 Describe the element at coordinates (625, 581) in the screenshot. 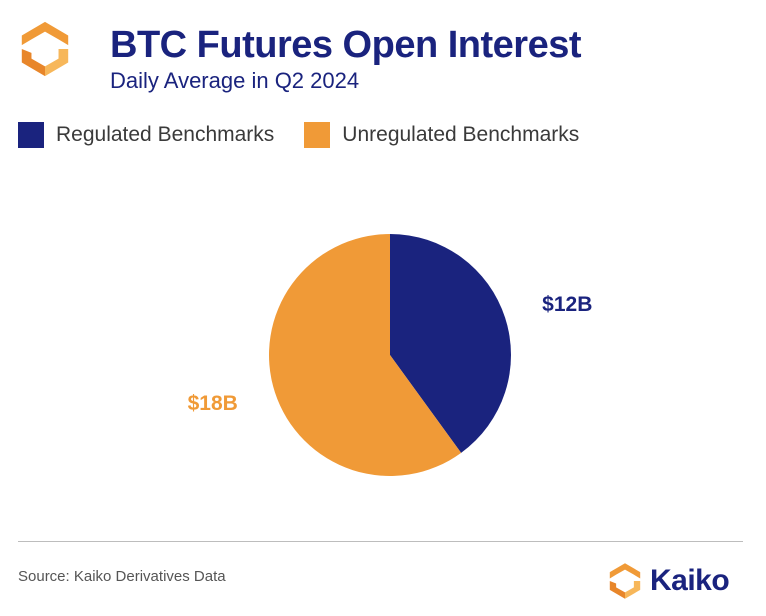

I see `kaiko-brand-icon` at that location.